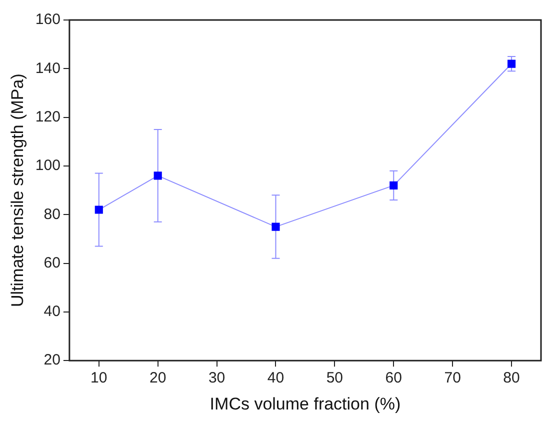 The width and height of the screenshot is (547, 423). What do you see at coordinates (335, 378) in the screenshot?
I see `x-tick-label: 50` at bounding box center [335, 378].